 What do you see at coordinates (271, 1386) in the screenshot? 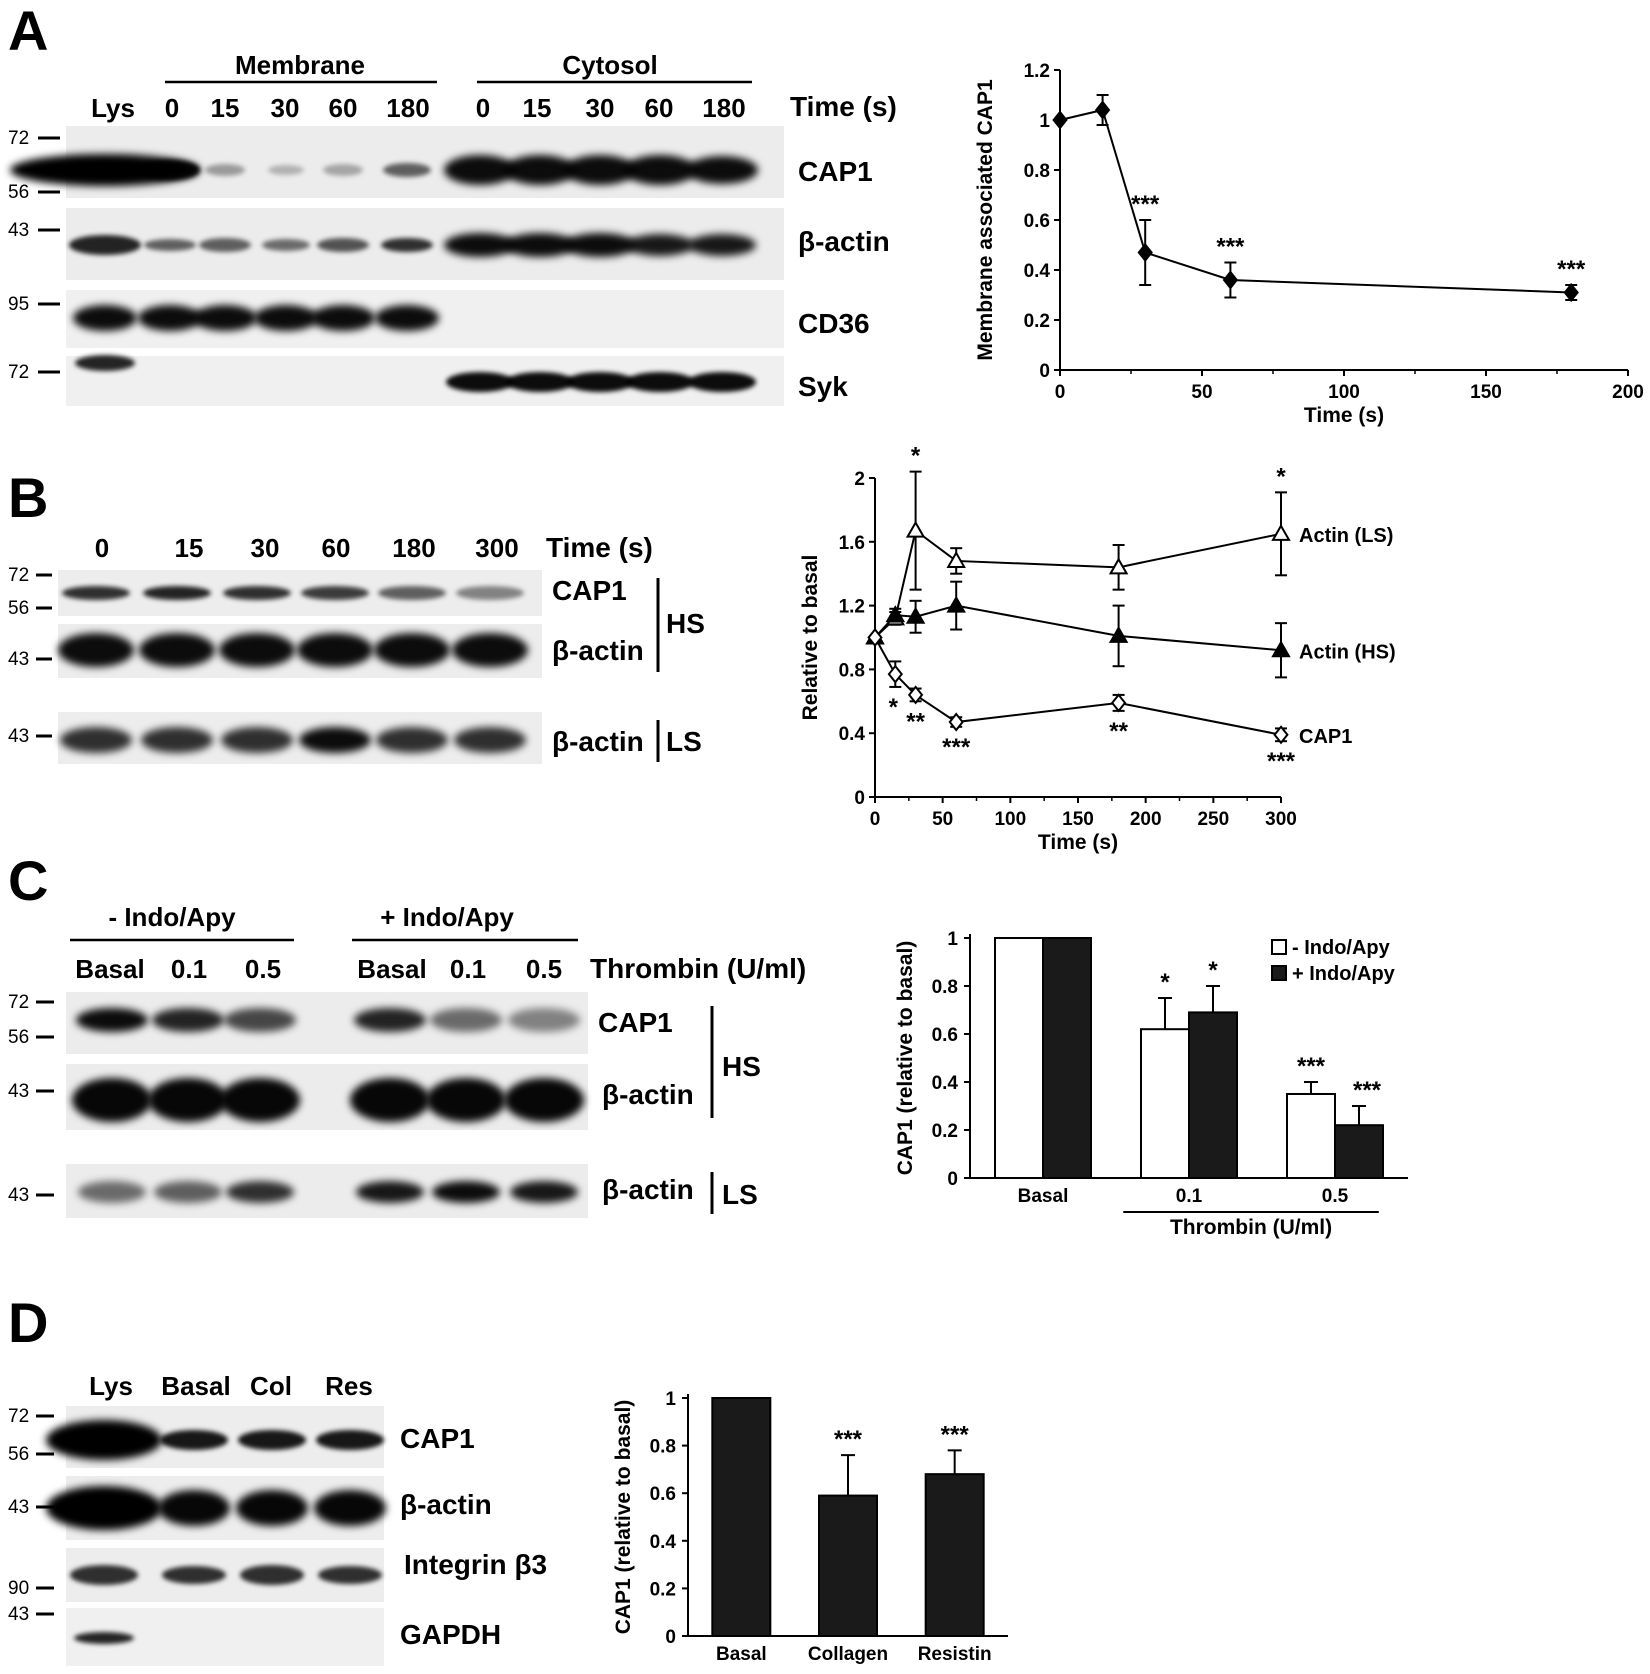
I see `lane-label: Col` at bounding box center [271, 1386].